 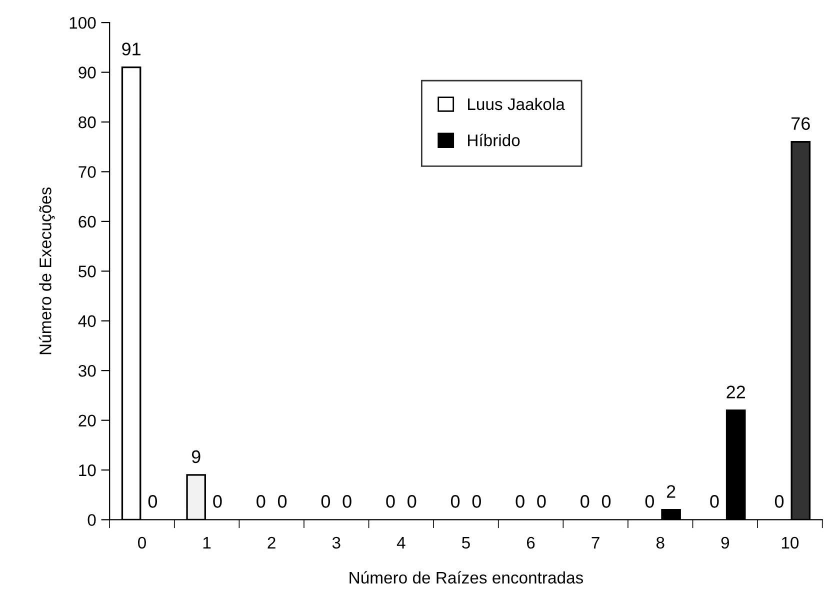 I want to click on y-tick-label: 60, so click(x=87, y=222).